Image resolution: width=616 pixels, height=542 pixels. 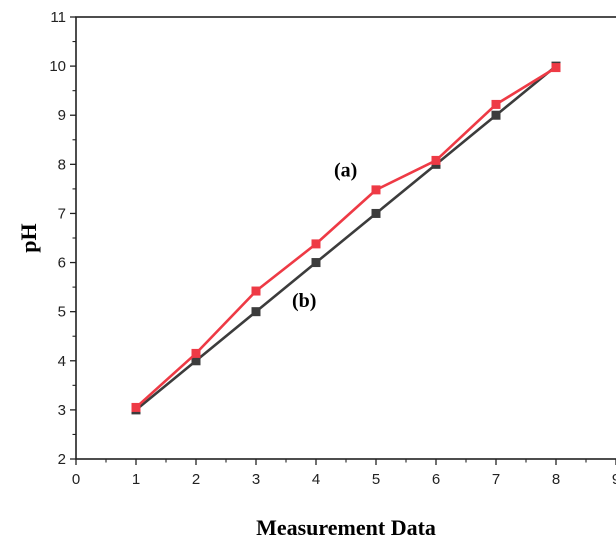 What do you see at coordinates (62, 263) in the screenshot?
I see `y-tick-label: 6` at bounding box center [62, 263].